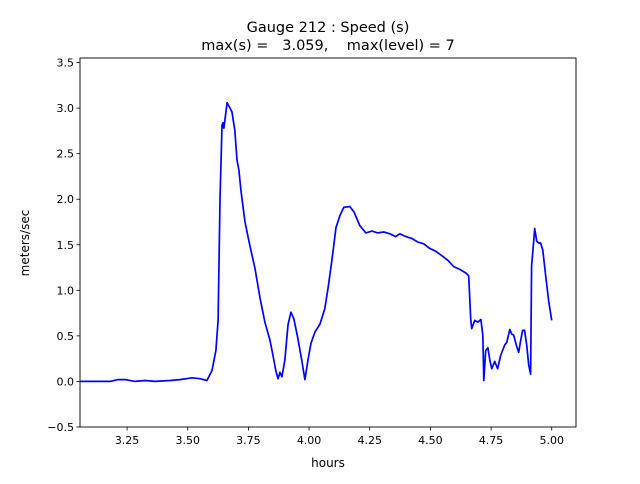 The height and width of the screenshot is (484, 640). Describe the element at coordinates (328, 463) in the screenshot. I see `x-axis-label: hours` at that location.